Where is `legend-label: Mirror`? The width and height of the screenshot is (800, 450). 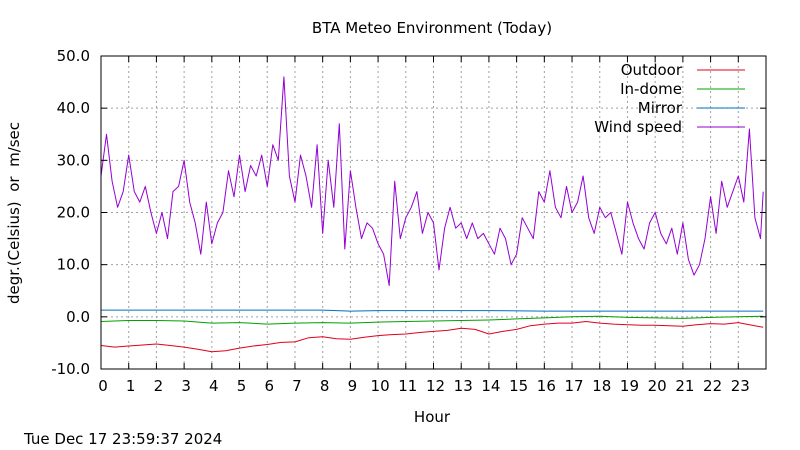 legend-label: Mirror is located at coordinates (660, 108).